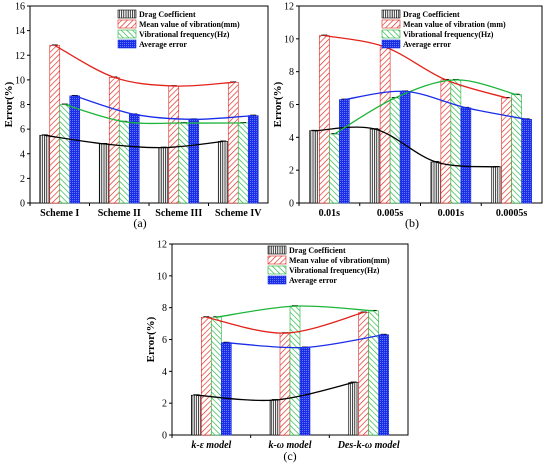 Image resolution: width=550 pixels, height=466 pixels. What do you see at coordinates (20, 31) in the screenshot?
I see `y-tick-label: 14` at bounding box center [20, 31].